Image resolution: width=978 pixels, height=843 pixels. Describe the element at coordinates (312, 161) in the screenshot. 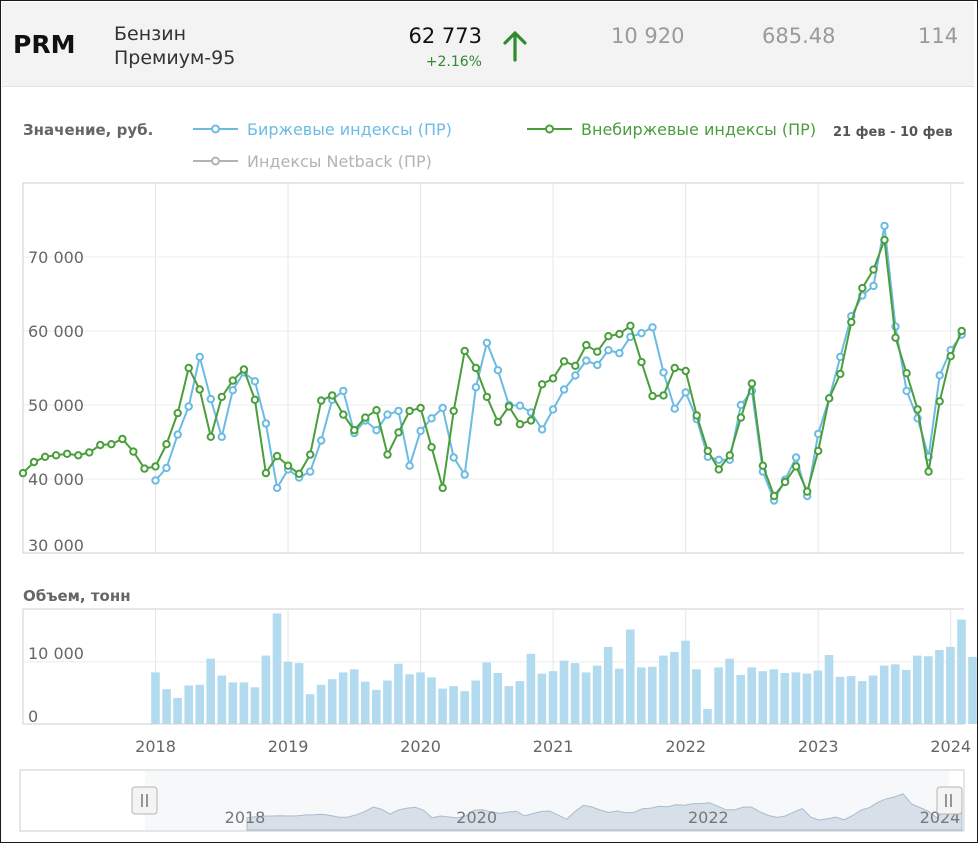

I see `legend-netback-indices: Индексы Netback (ПР)` at that location.